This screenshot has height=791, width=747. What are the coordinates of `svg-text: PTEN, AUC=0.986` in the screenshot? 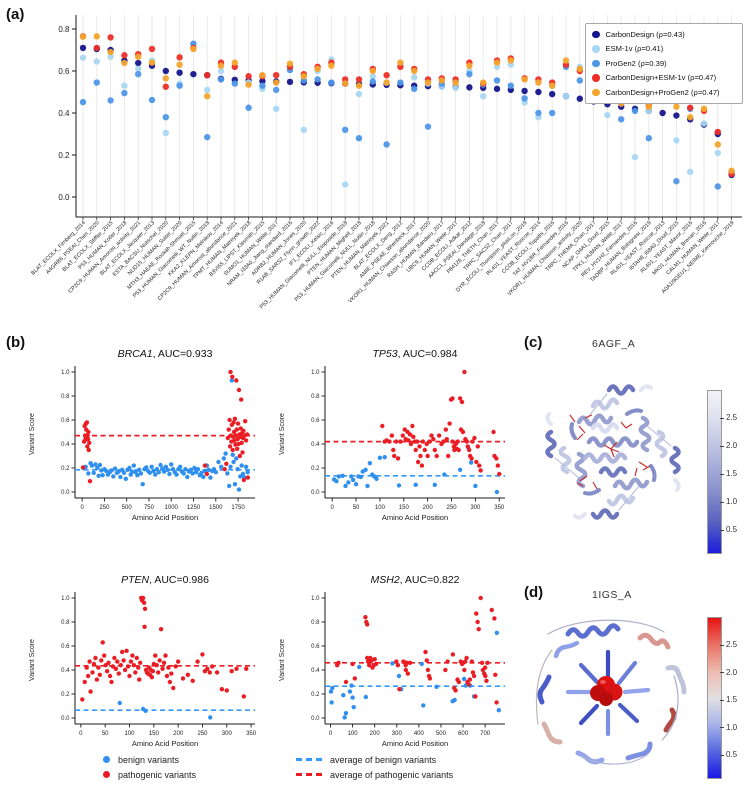 It's located at (165, 580).